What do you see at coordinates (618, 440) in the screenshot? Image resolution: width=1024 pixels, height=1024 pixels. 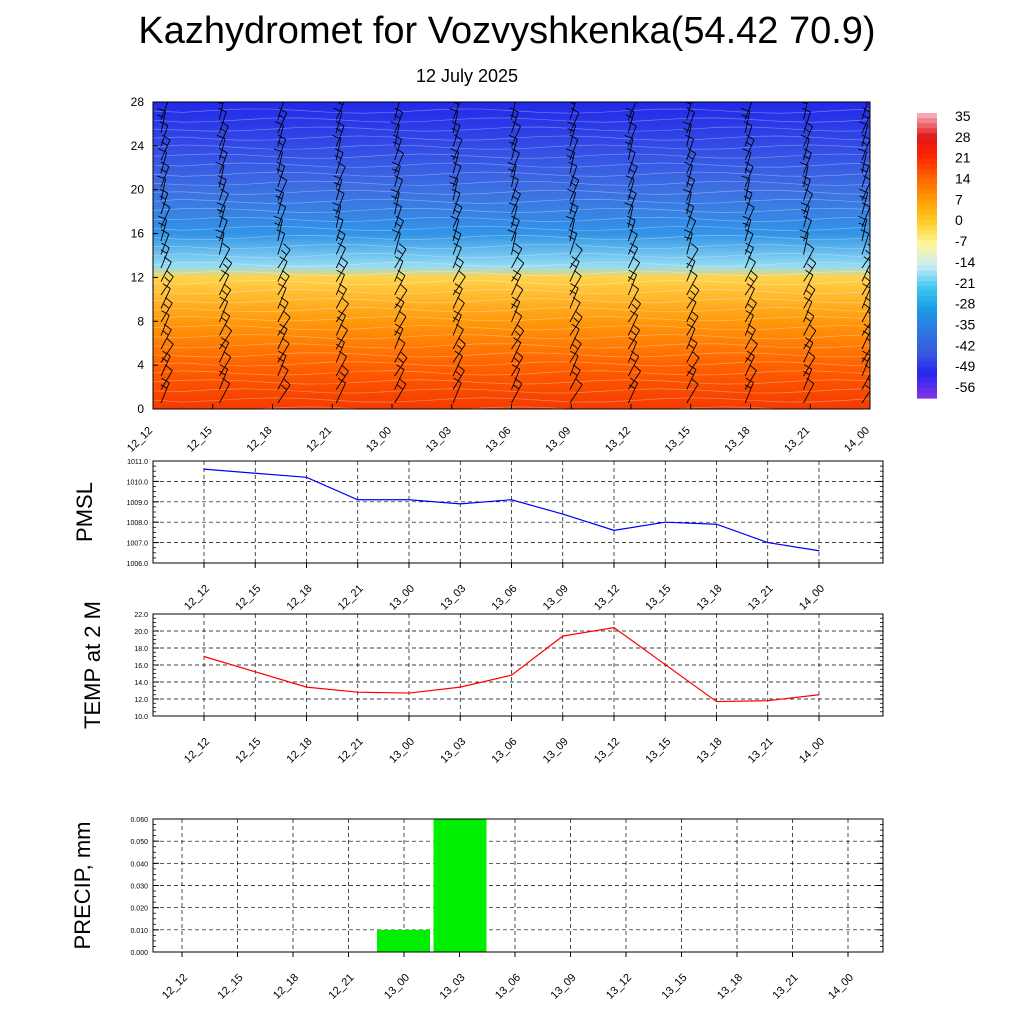 I see `x-tick-label: 13_12` at bounding box center [618, 440].